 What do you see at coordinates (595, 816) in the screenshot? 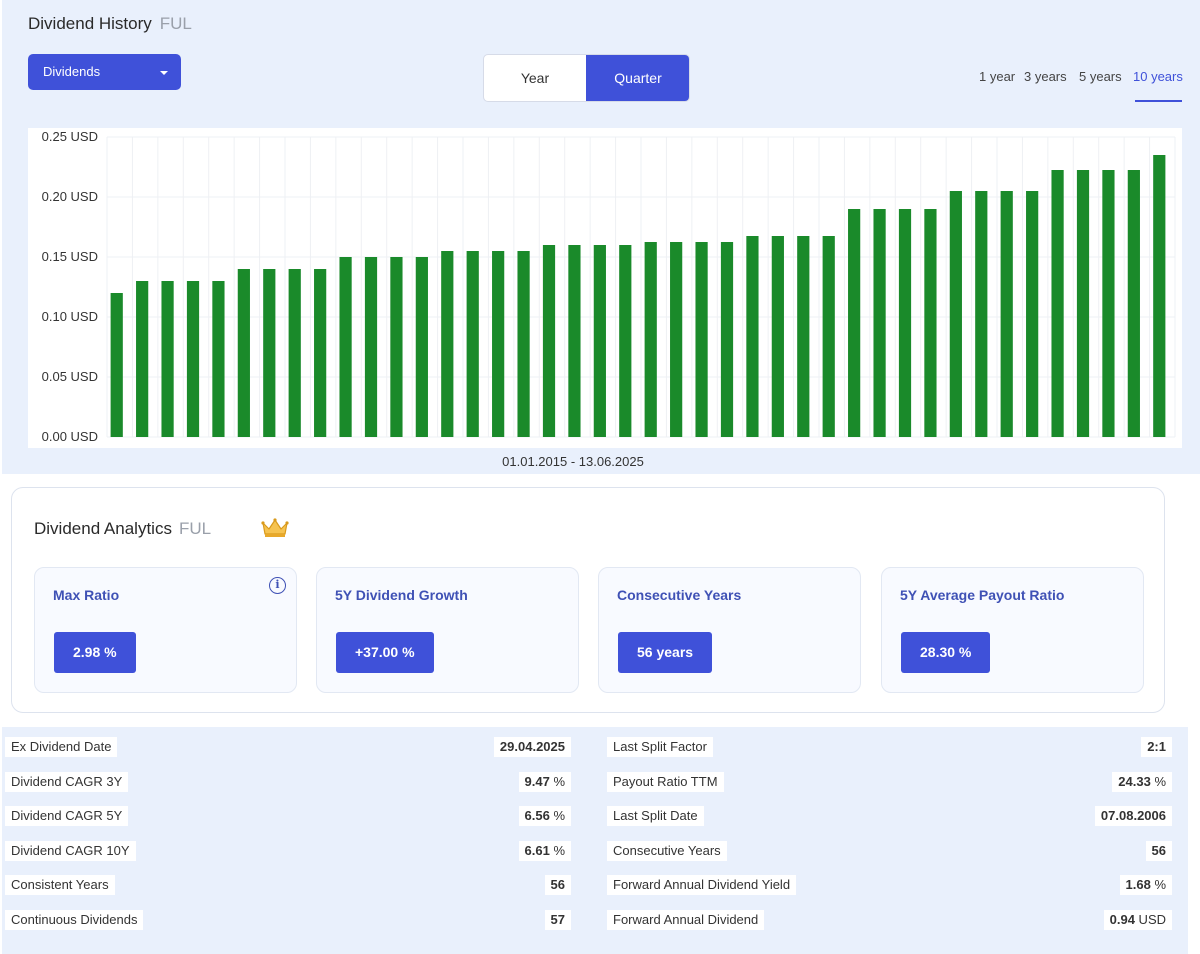
I see `stat-row: Last Split Date 07.08.2006` at bounding box center [595, 816].